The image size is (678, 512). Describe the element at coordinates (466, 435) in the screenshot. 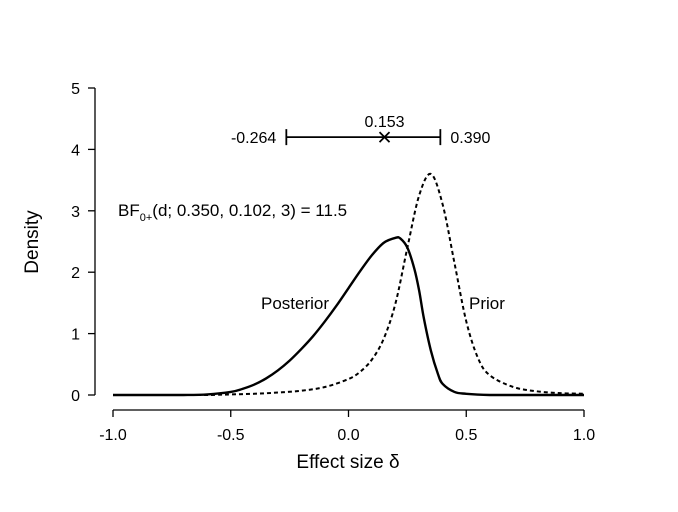

I see `x-tick-label: 0.5` at that location.